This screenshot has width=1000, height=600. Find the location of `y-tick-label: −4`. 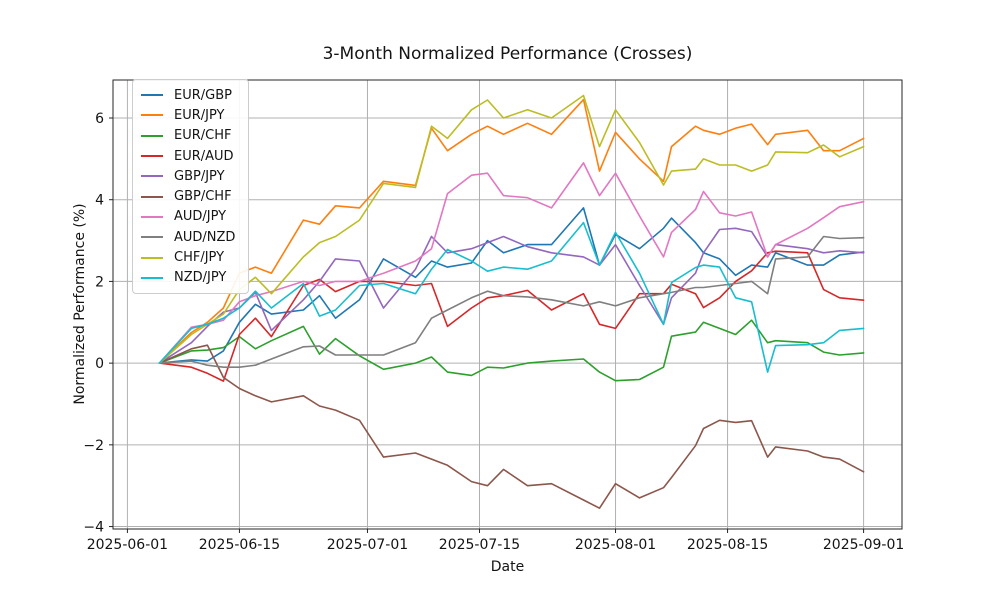

y-tick-label: −4 is located at coordinates (93, 528).